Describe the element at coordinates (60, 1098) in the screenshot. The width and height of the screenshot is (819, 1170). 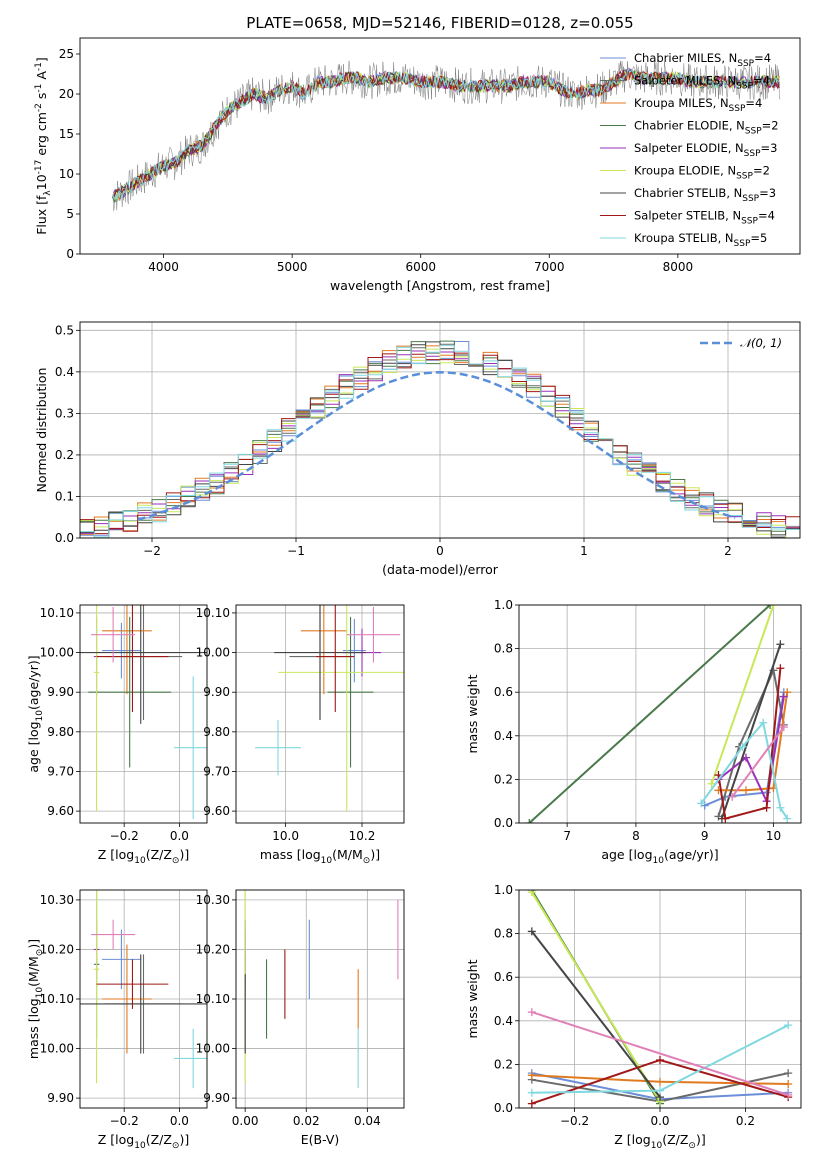
I see `y-tick-label: 9.90` at that location.